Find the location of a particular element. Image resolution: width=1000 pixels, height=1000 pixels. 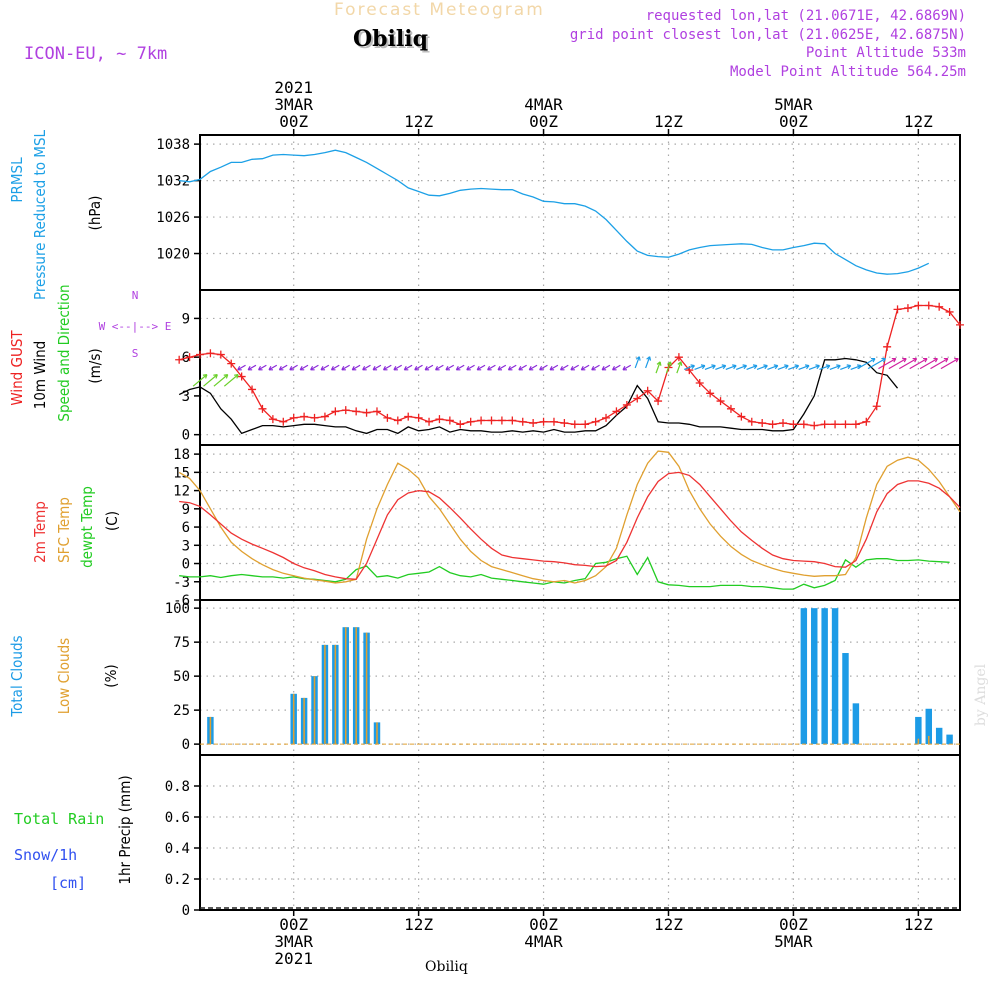

y-tick-label: 0.2 is located at coordinates (177, 880).